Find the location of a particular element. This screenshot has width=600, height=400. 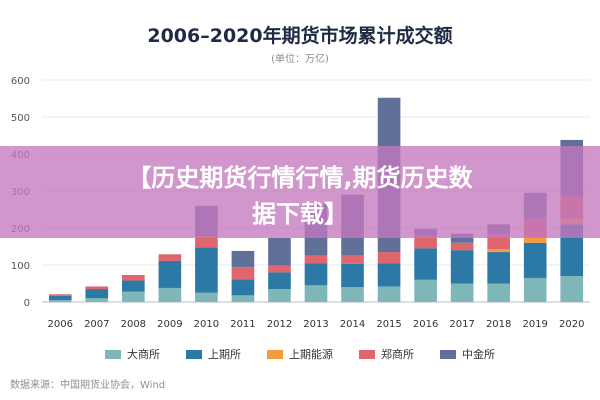

x-tick-label: 2018 is located at coordinates (498, 324).